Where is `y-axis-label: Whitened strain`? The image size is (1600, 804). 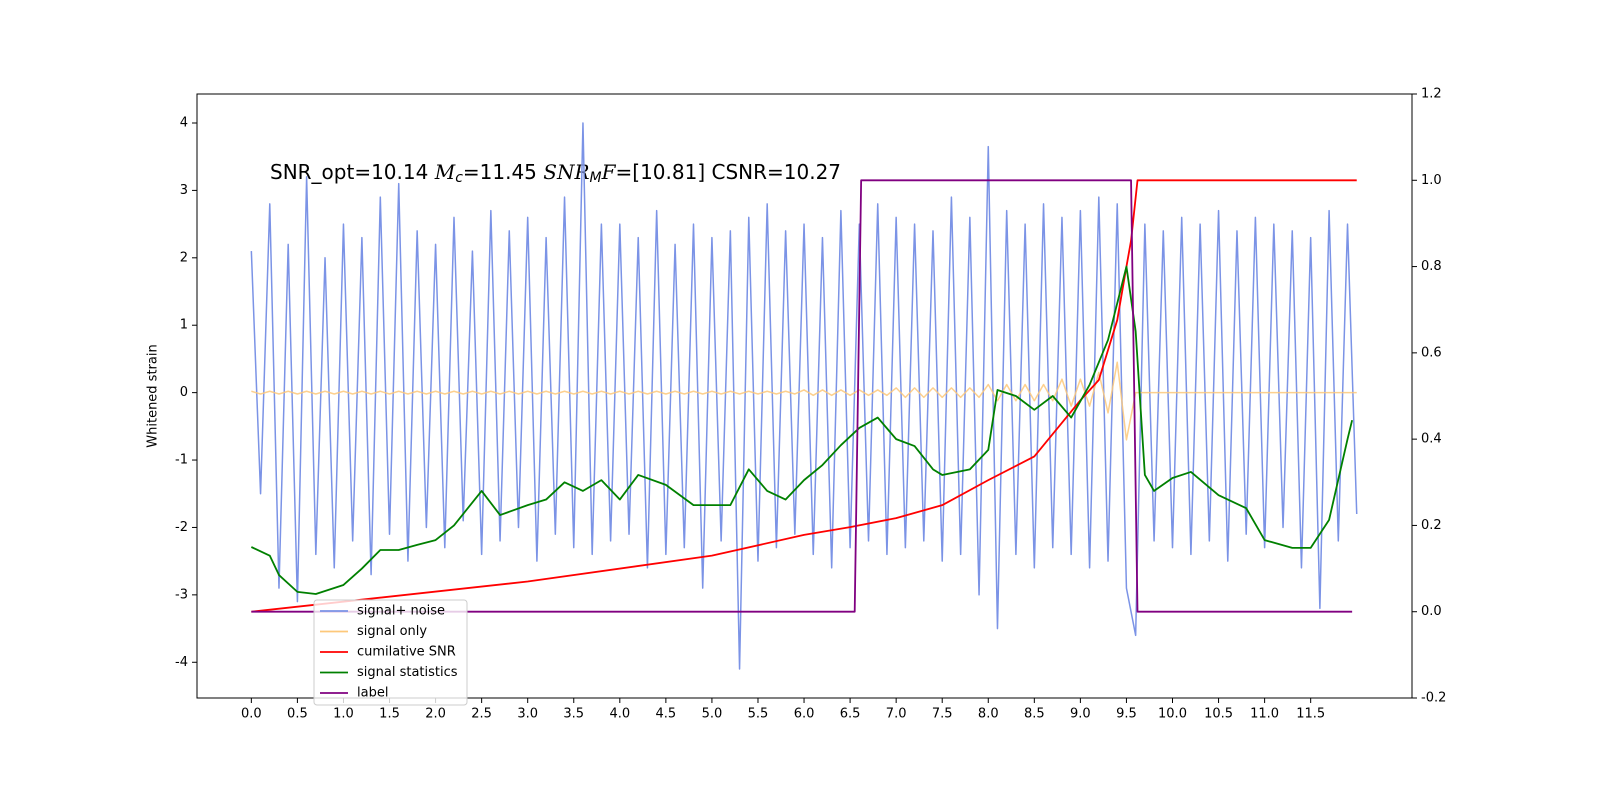
y-axis-label: Whitened strain is located at coordinates (153, 395).